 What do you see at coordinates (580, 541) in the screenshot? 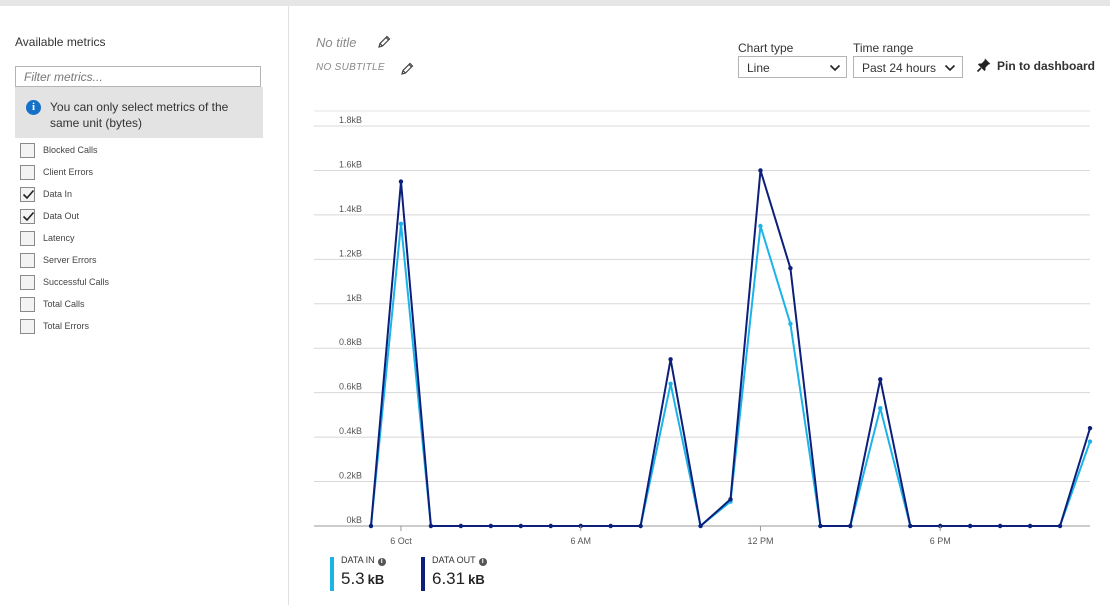
I see `x-tick-label: 6 AM` at bounding box center [580, 541].